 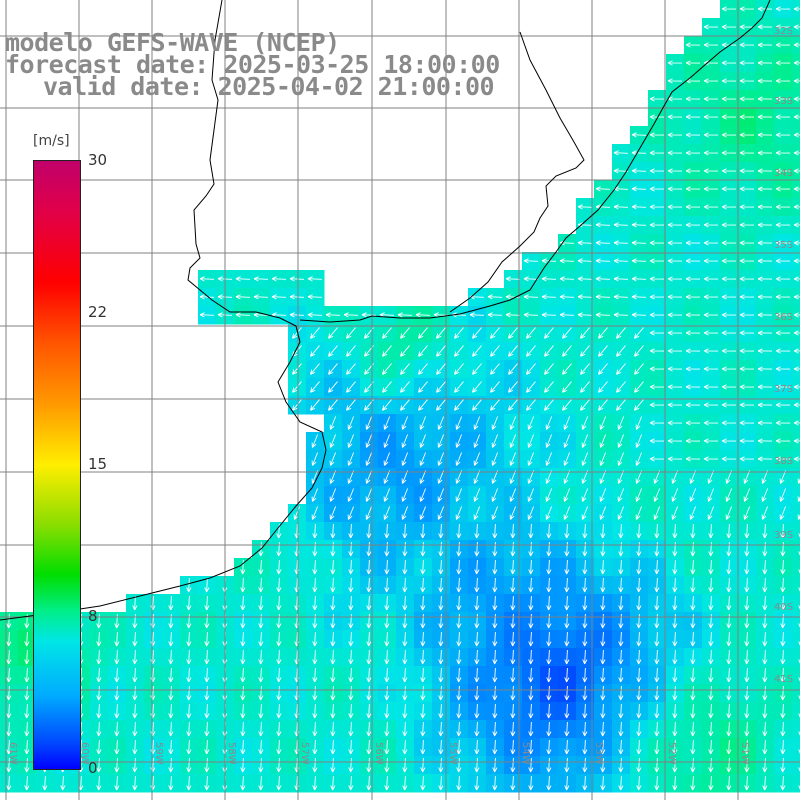 What do you see at coordinates (796, 639) in the screenshot?
I see `wind-speed-cell` at bounding box center [796, 639].